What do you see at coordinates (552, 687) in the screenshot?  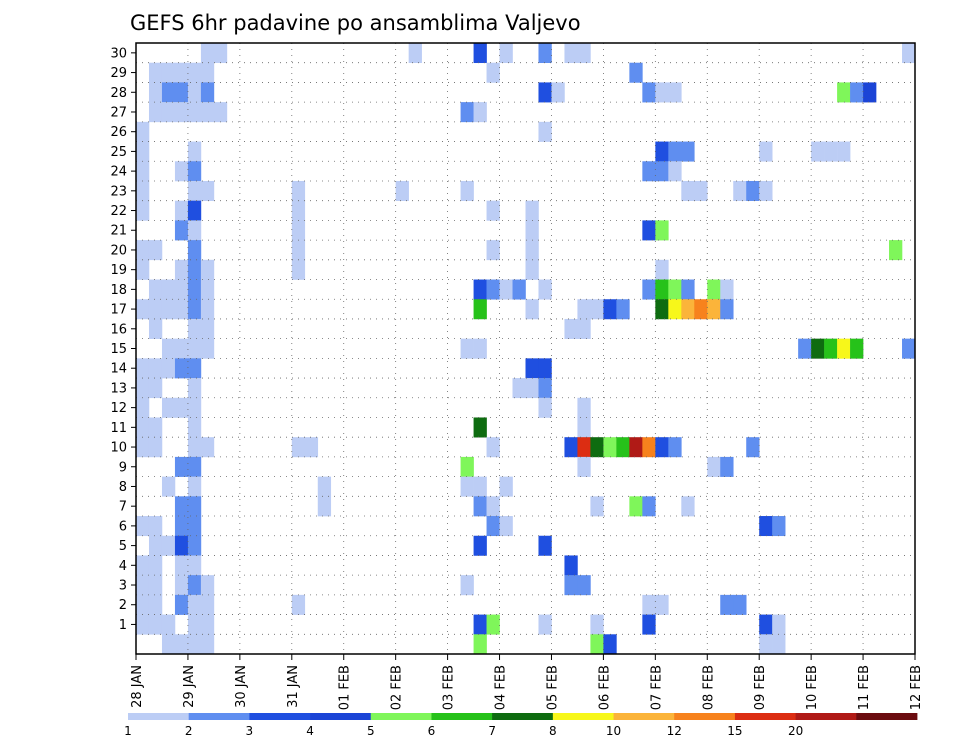 I see `x-tick-label: 05 FEB` at bounding box center [552, 687].